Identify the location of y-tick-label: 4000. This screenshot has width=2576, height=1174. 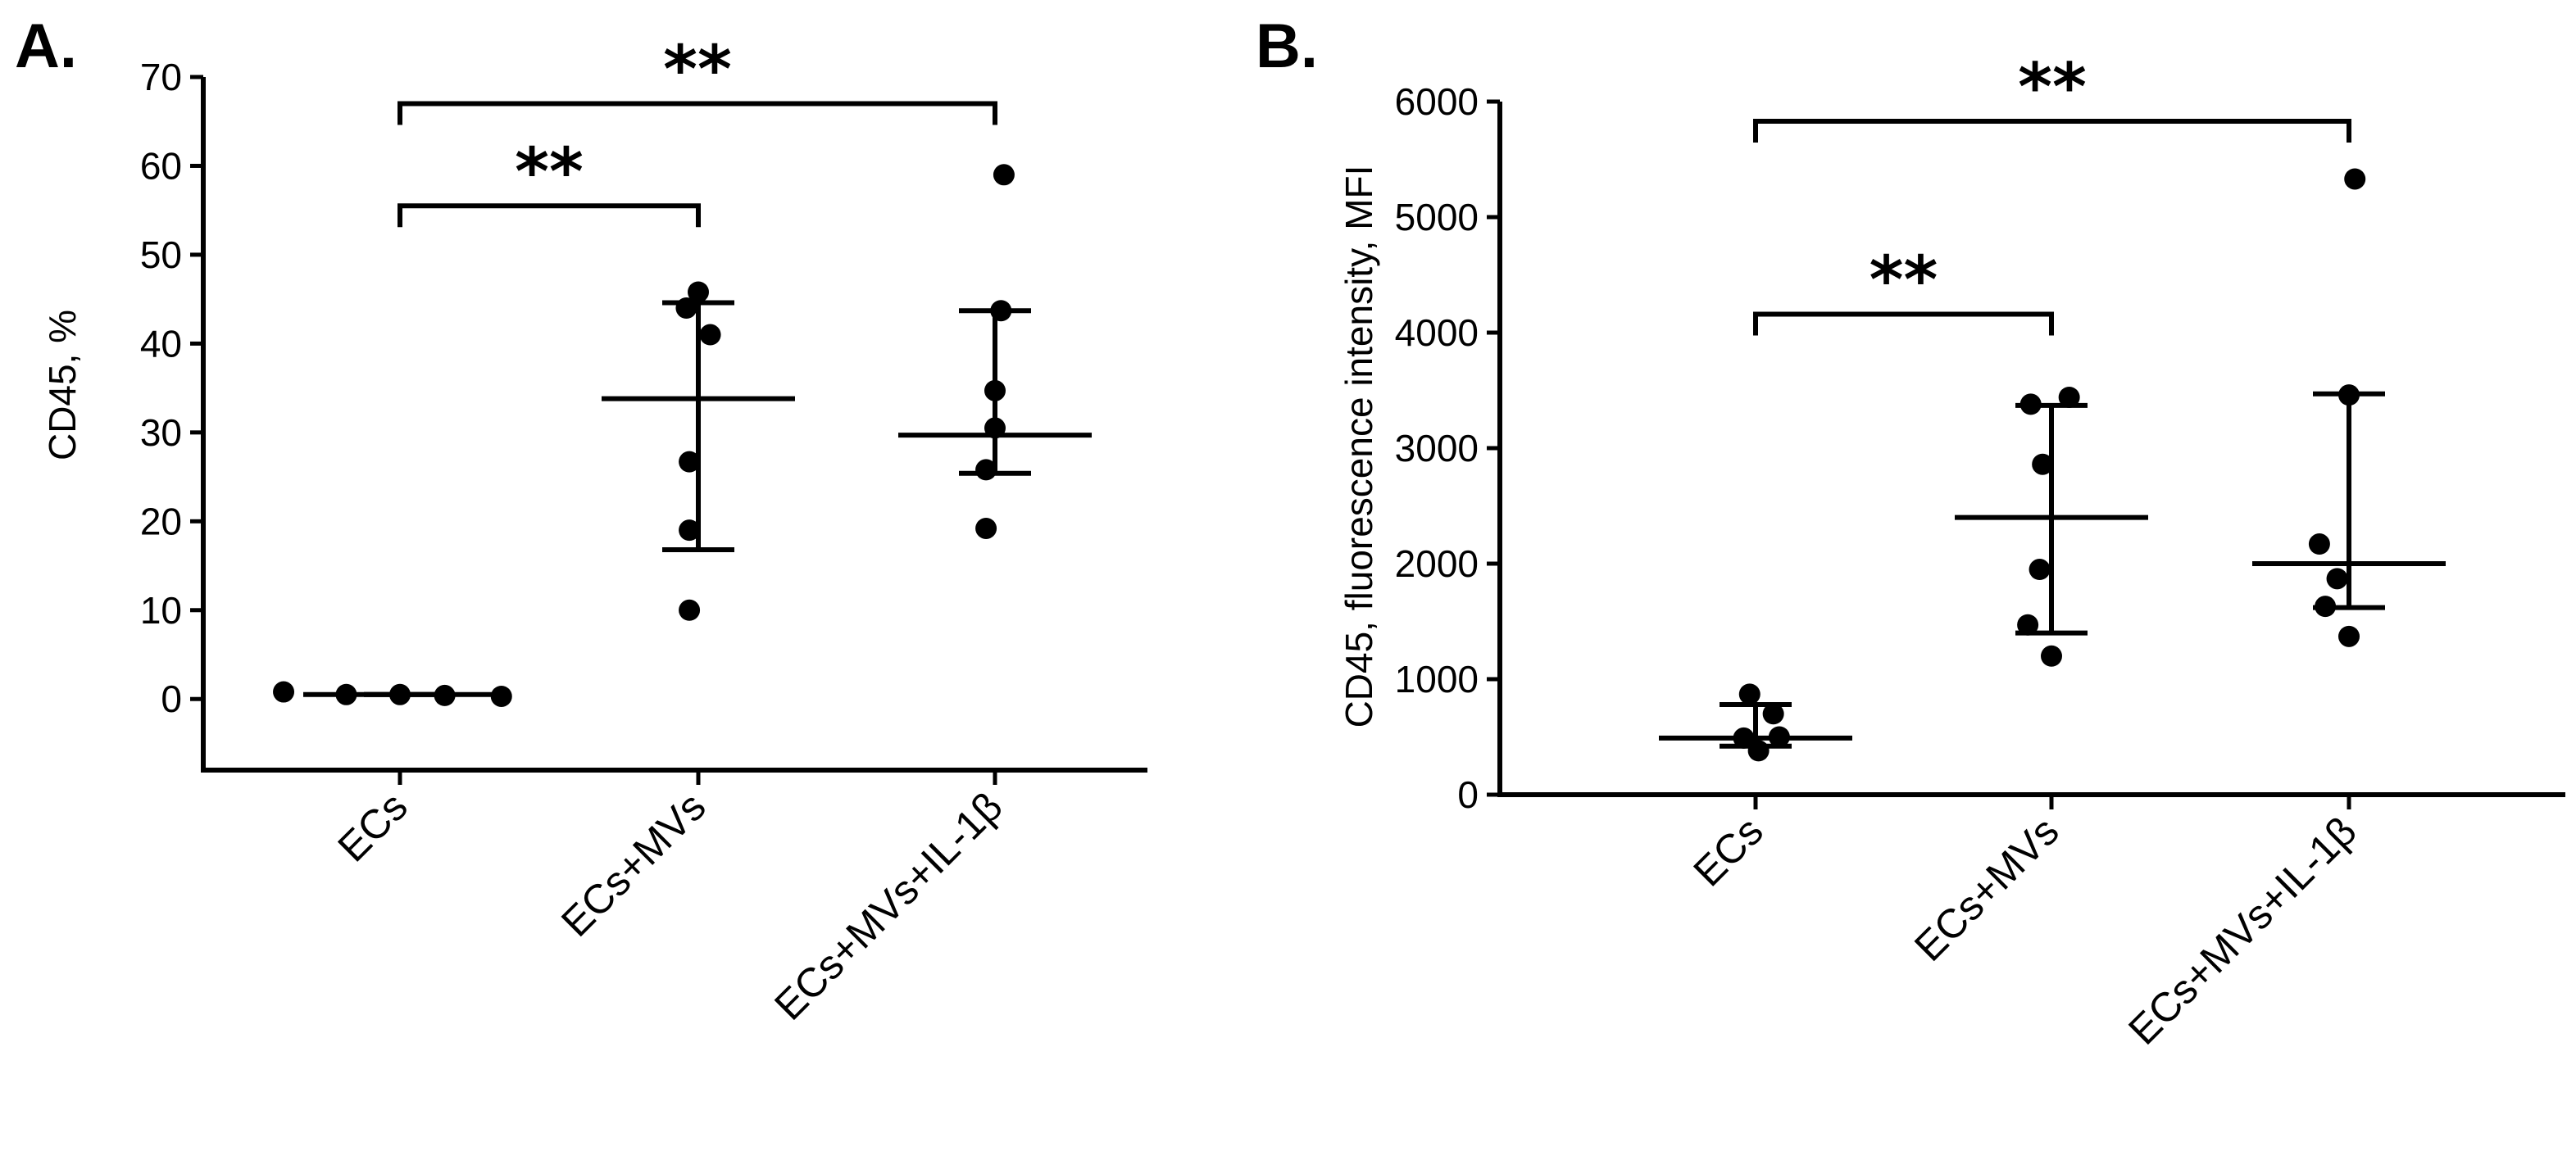
(1437, 332).